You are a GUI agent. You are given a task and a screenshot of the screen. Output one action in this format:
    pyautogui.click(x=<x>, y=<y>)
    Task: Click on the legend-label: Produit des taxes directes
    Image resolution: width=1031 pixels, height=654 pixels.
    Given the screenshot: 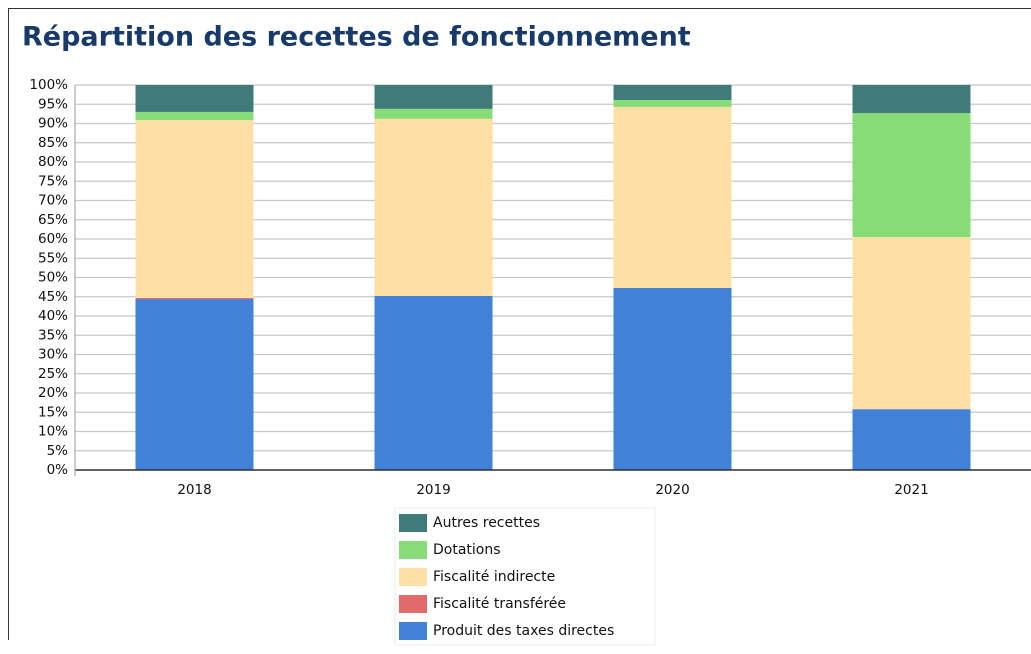 What is the action you would take?
    pyautogui.click(x=523, y=631)
    